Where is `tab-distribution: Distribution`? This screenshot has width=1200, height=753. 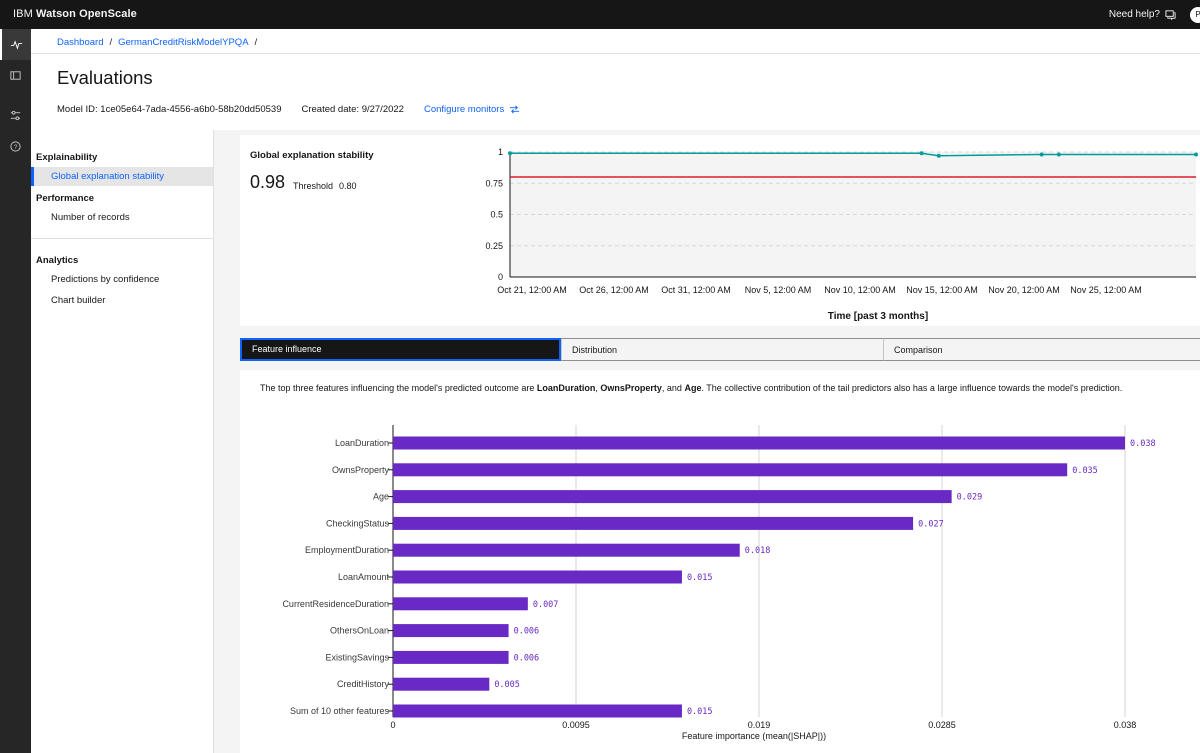 tab-distribution: Distribution is located at coordinates (722, 349).